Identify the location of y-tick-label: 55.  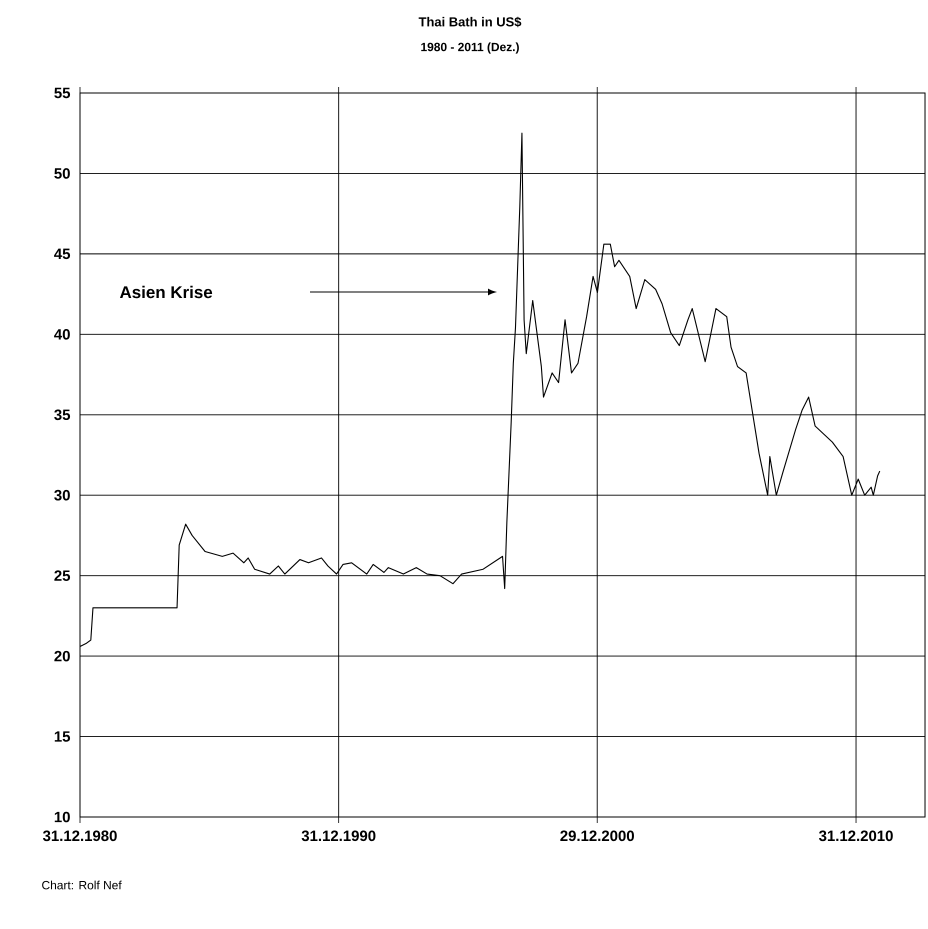
(62, 93).